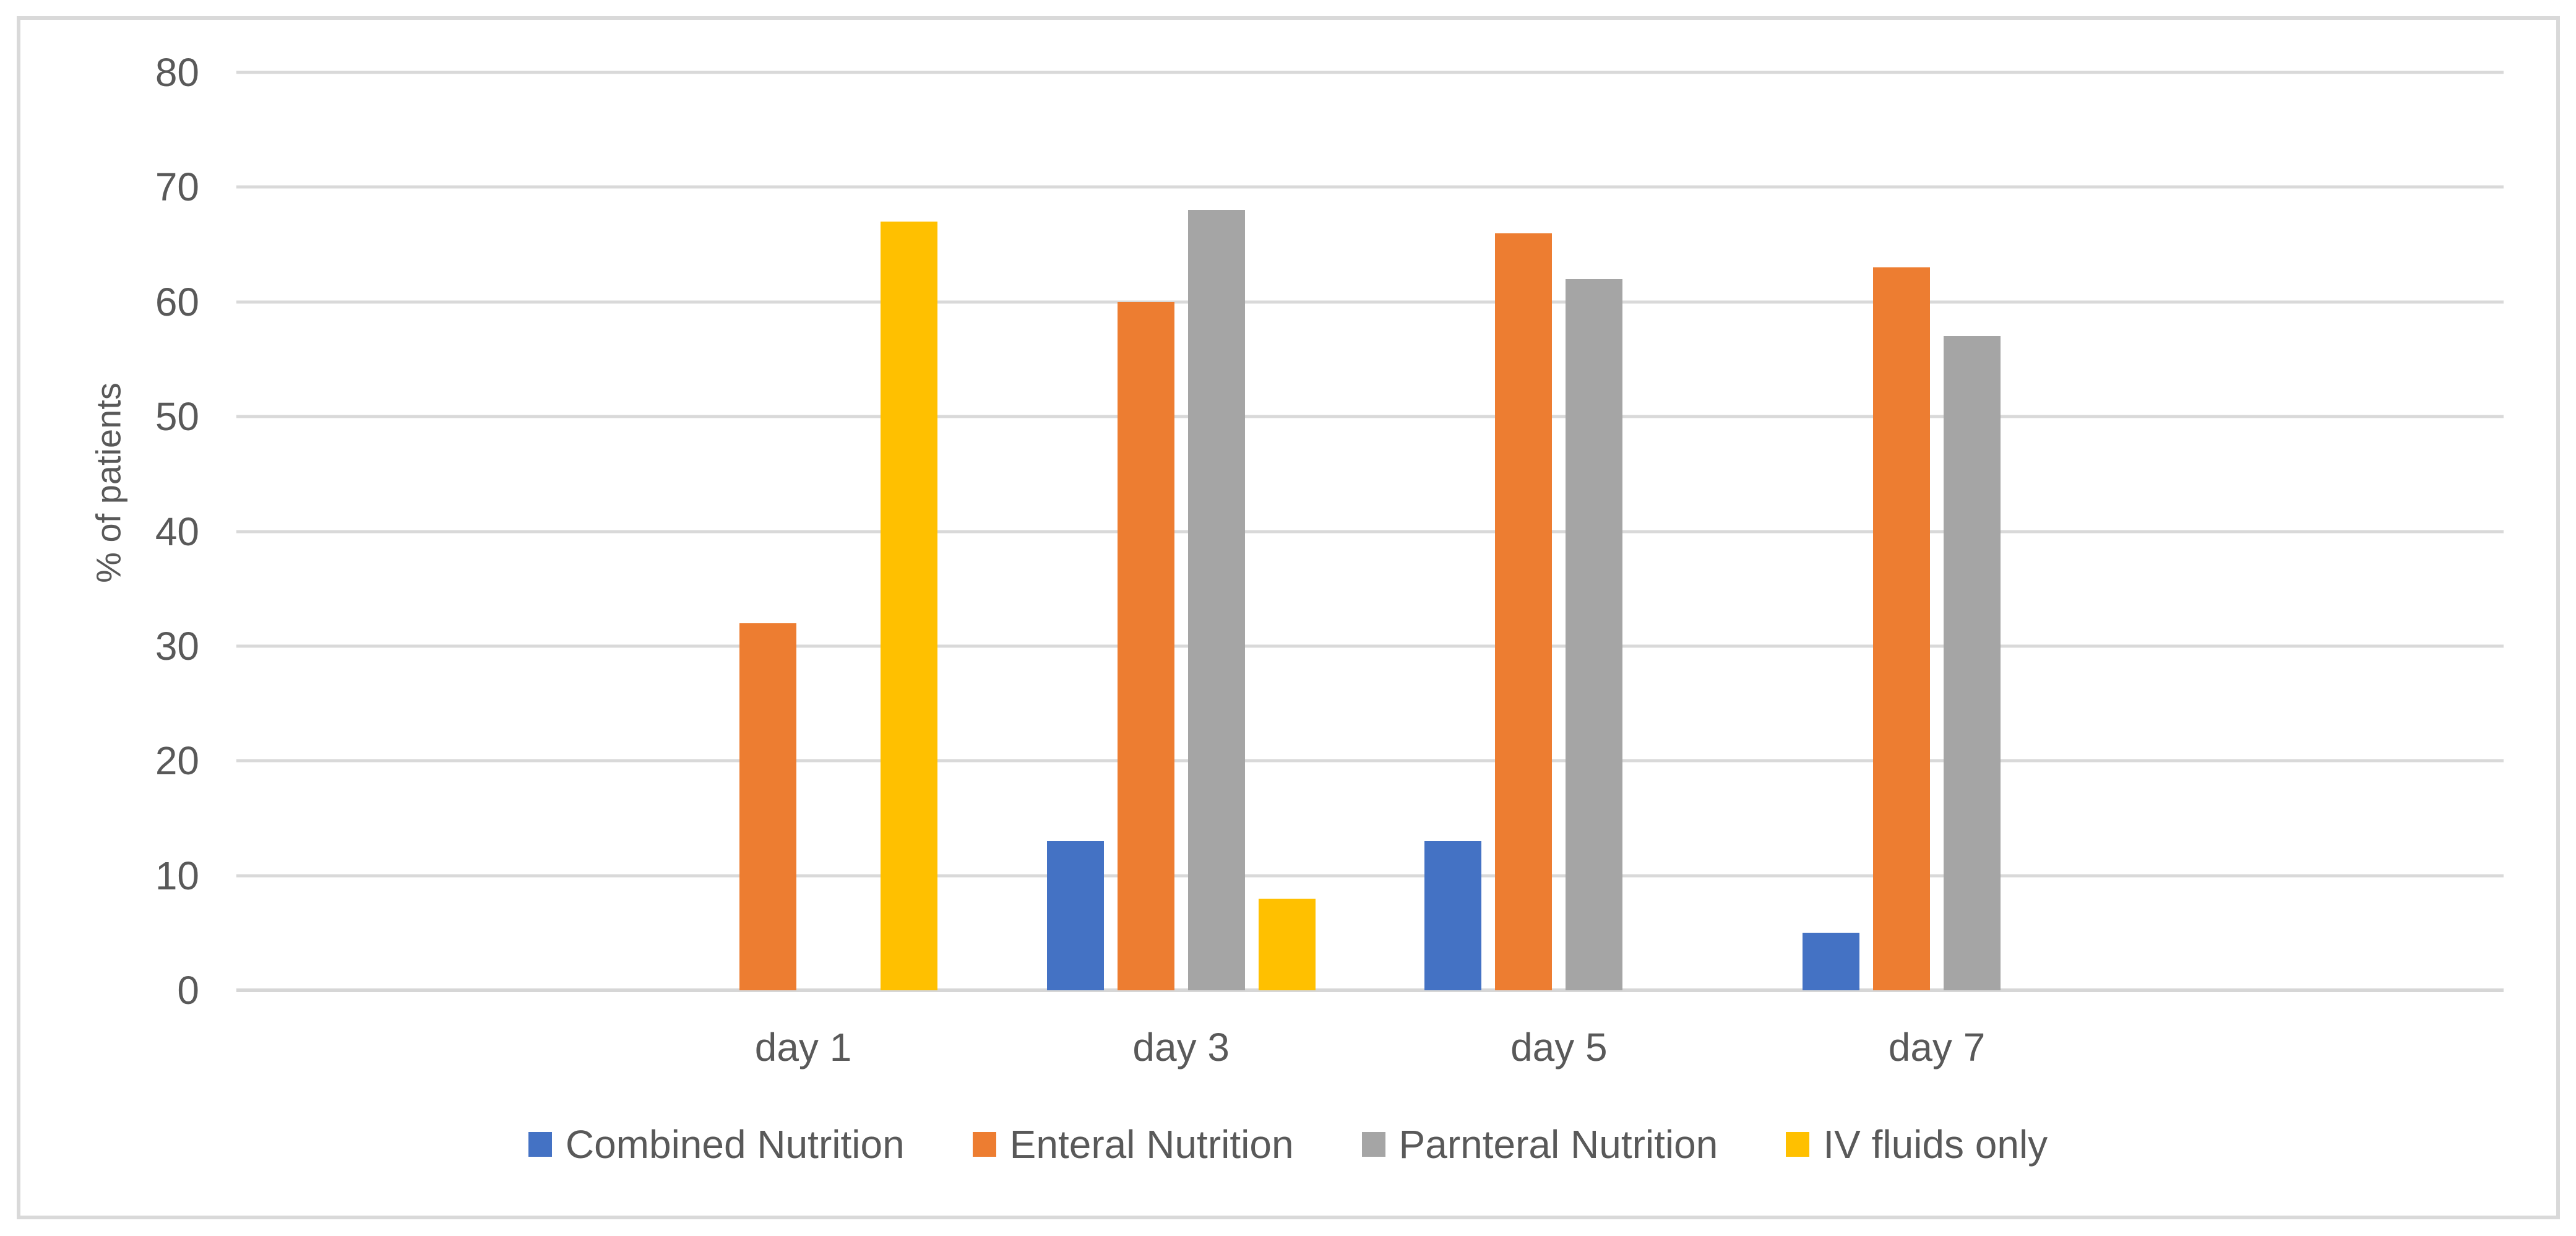  Describe the element at coordinates (1558, 1144) in the screenshot. I see `legend-label-parnteral-nutrition: Parnteral Nutrition` at that location.